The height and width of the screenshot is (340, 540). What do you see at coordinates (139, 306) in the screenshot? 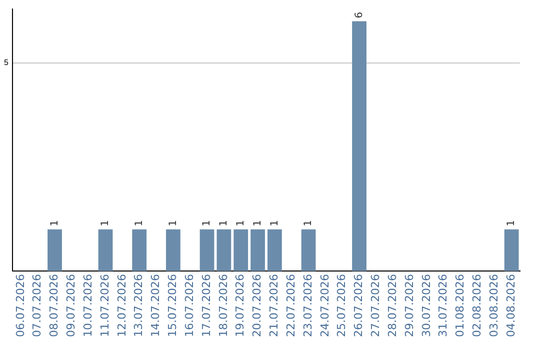
I see `x-tick-label: 13.07.2026` at bounding box center [139, 306].